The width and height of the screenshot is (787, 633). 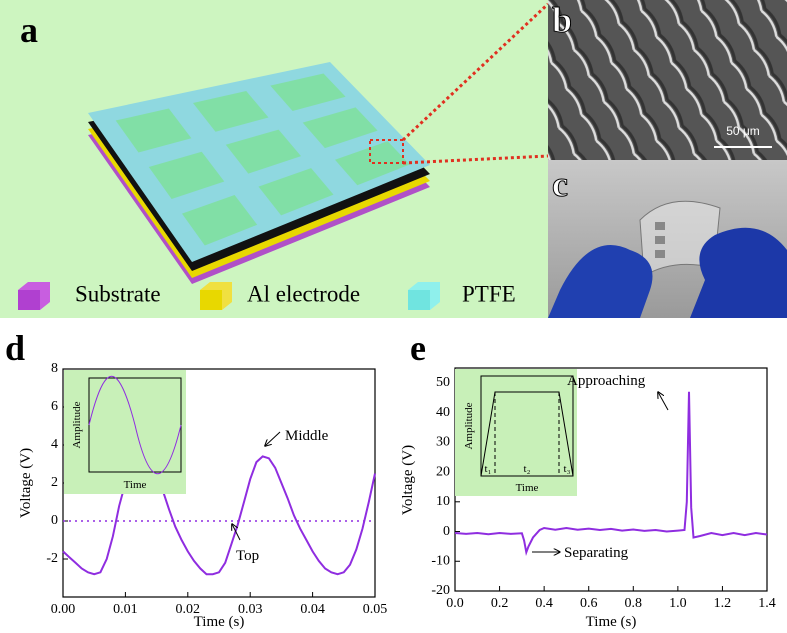 What do you see at coordinates (489, 293) in the screenshot?
I see `legend-text: PTFE` at bounding box center [489, 293].